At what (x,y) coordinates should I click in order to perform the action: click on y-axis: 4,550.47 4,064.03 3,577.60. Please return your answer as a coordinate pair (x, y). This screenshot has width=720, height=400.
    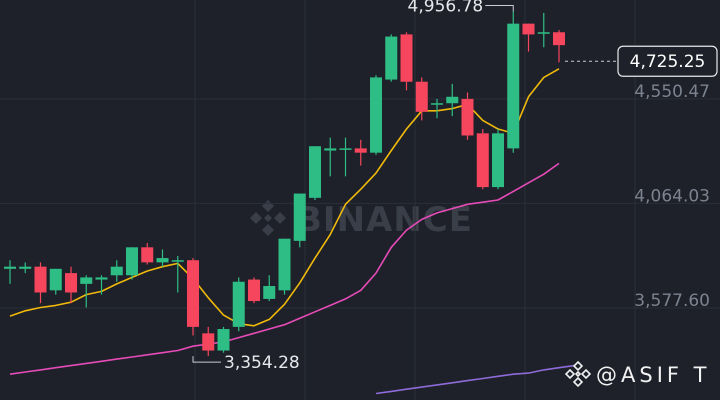
    Looking at the image, I should click on (672, 196).